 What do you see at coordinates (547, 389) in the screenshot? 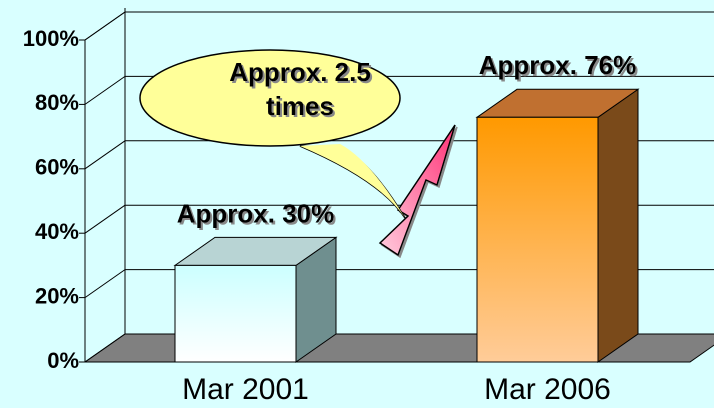
I see `x-tick-label: Mar 2006` at bounding box center [547, 389].